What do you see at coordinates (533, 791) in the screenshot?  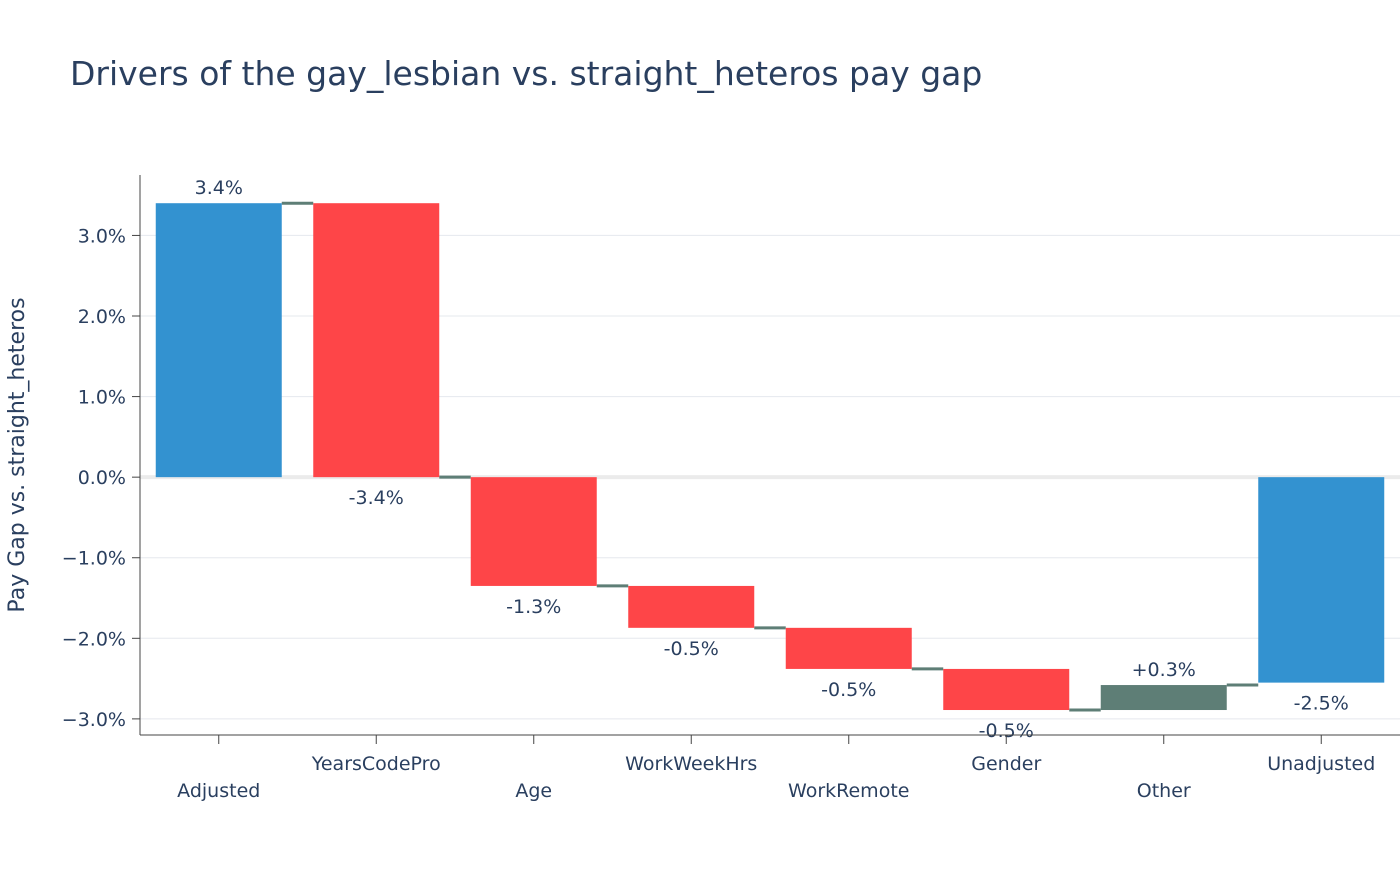 I see `x-tick-label: Age` at bounding box center [533, 791].